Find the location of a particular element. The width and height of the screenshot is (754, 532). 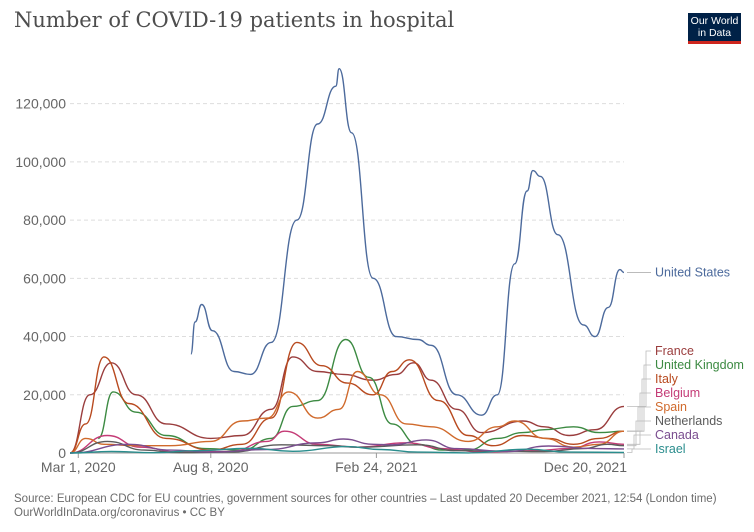

y-tick-labels: 0 20,000 40,000 60,000 80,000 100,000 120,000 is located at coordinates (40, 278).